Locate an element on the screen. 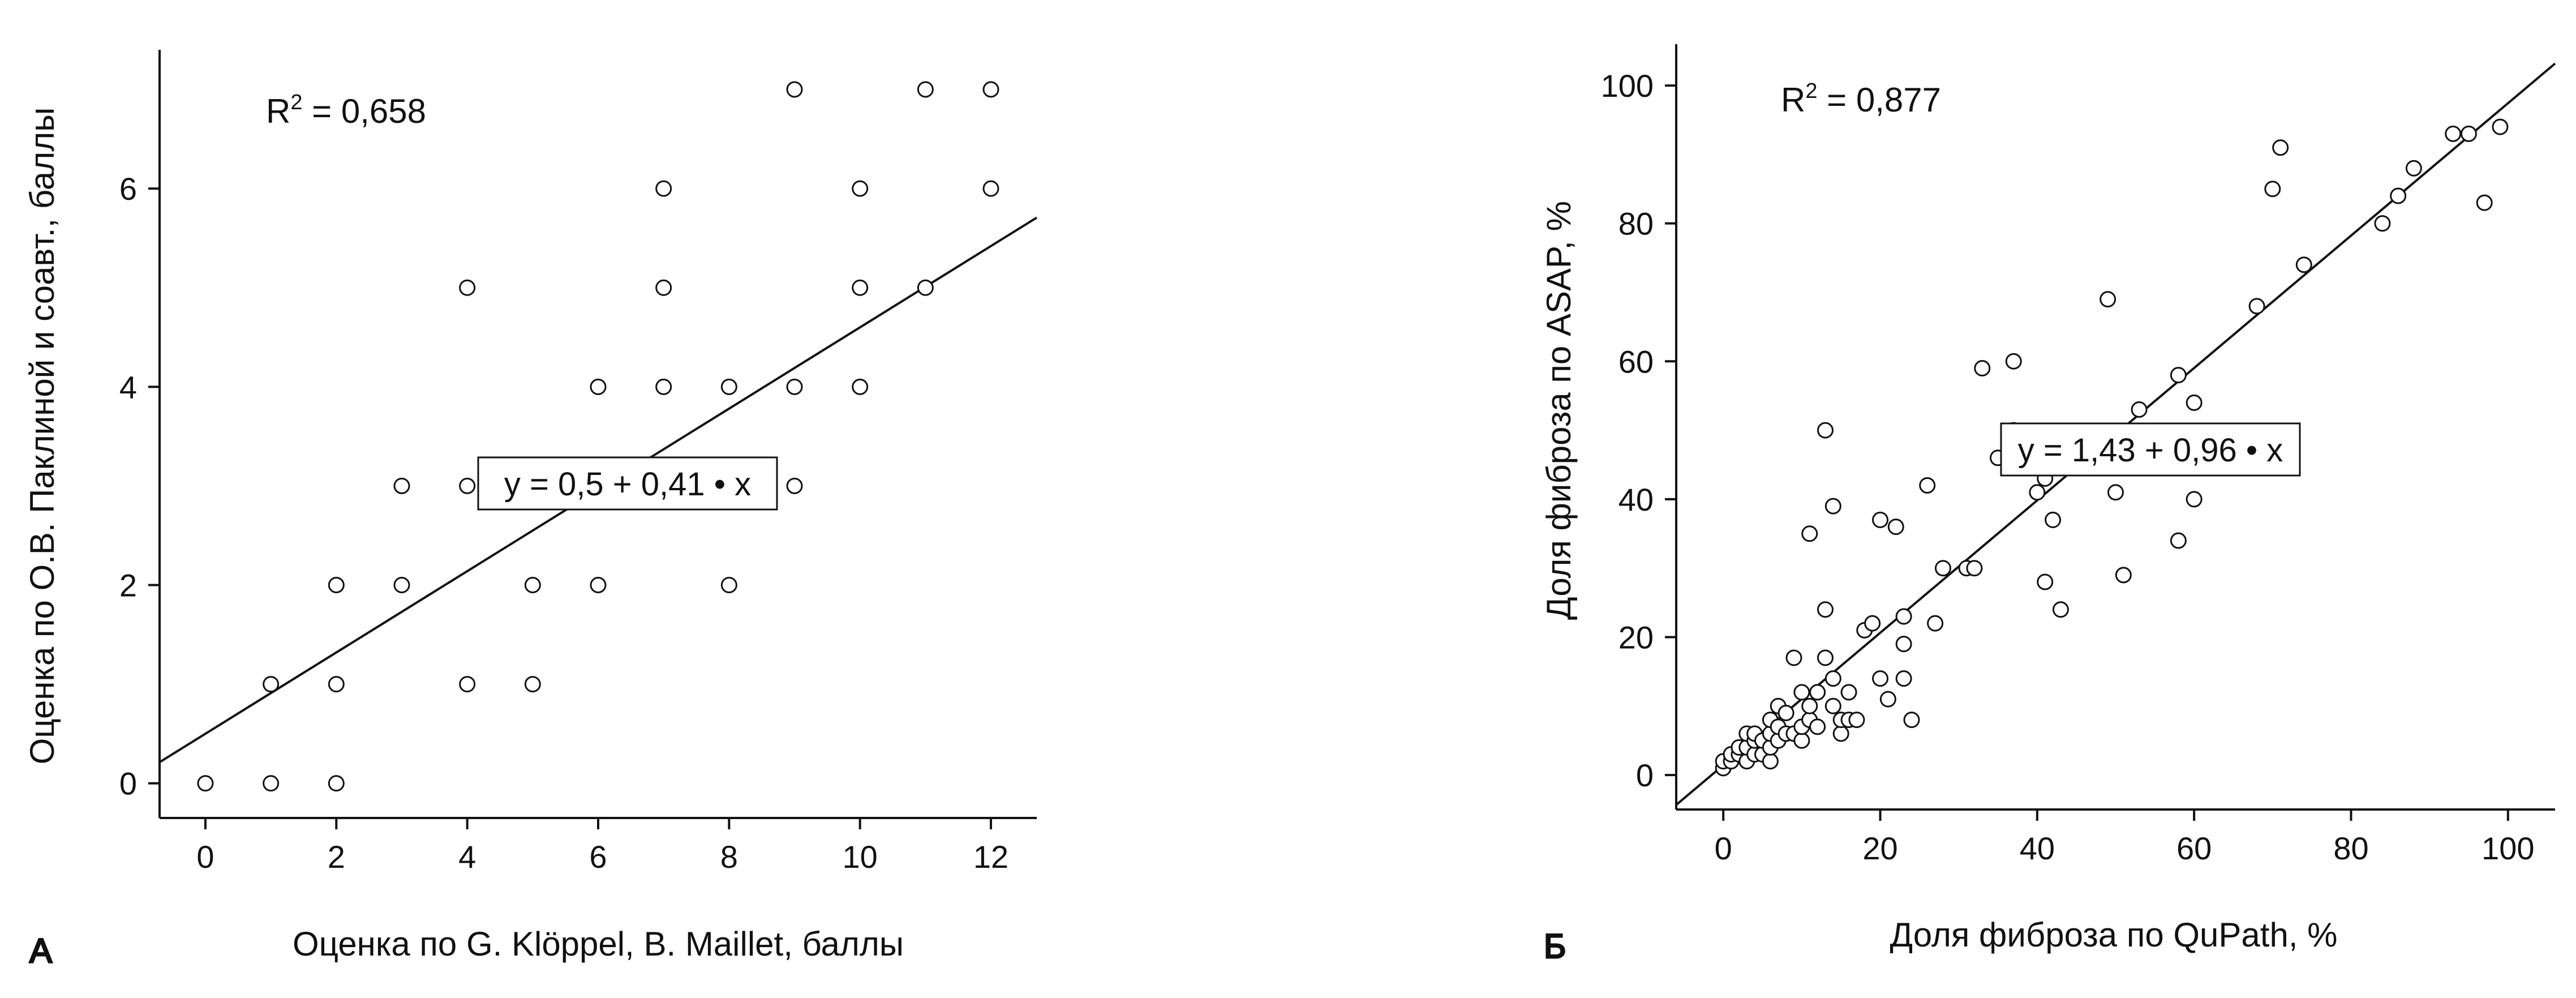 Image resolution: width=2576 pixels, height=998 pixels. panel-b-y-ticks: 0 20 40 60 80 100 is located at coordinates (1638, 430).